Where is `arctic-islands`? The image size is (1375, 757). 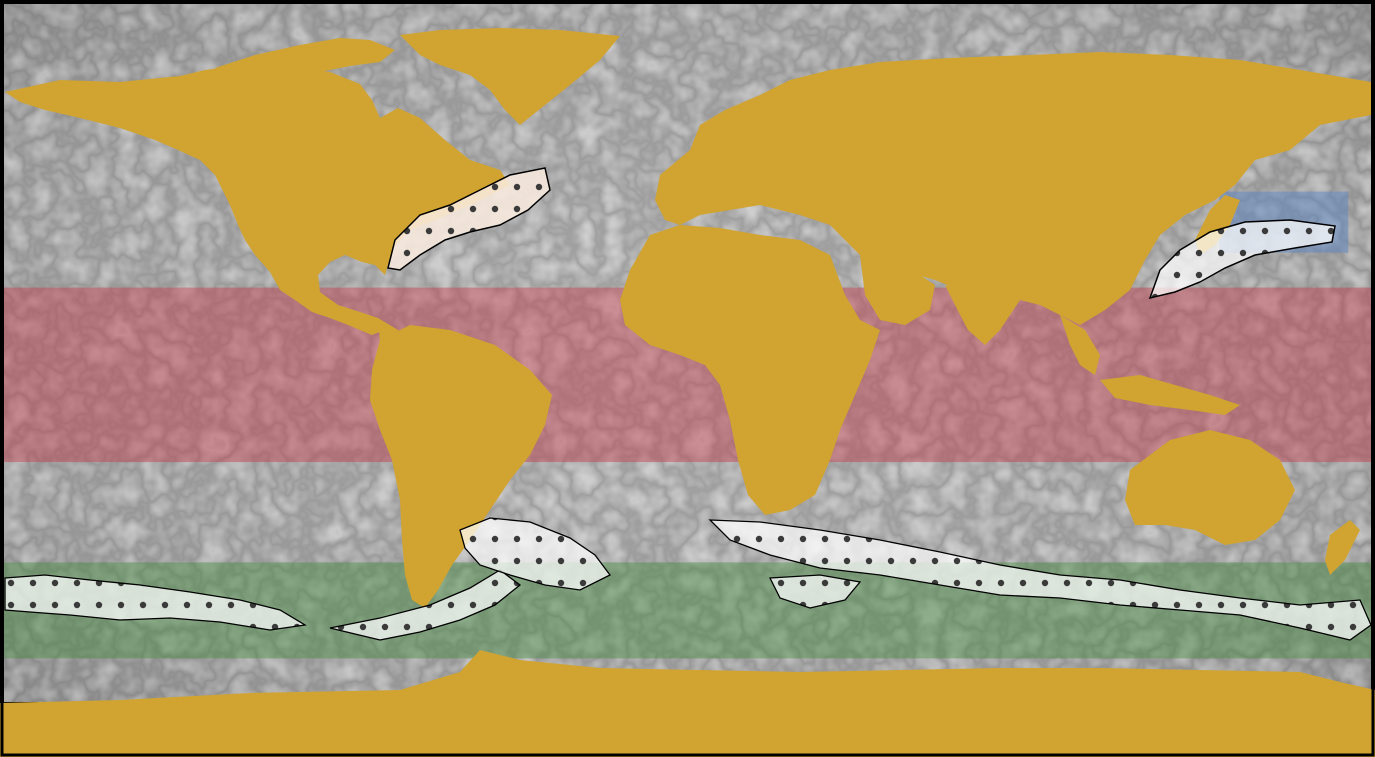 arctic-islands is located at coordinates (305, 59).